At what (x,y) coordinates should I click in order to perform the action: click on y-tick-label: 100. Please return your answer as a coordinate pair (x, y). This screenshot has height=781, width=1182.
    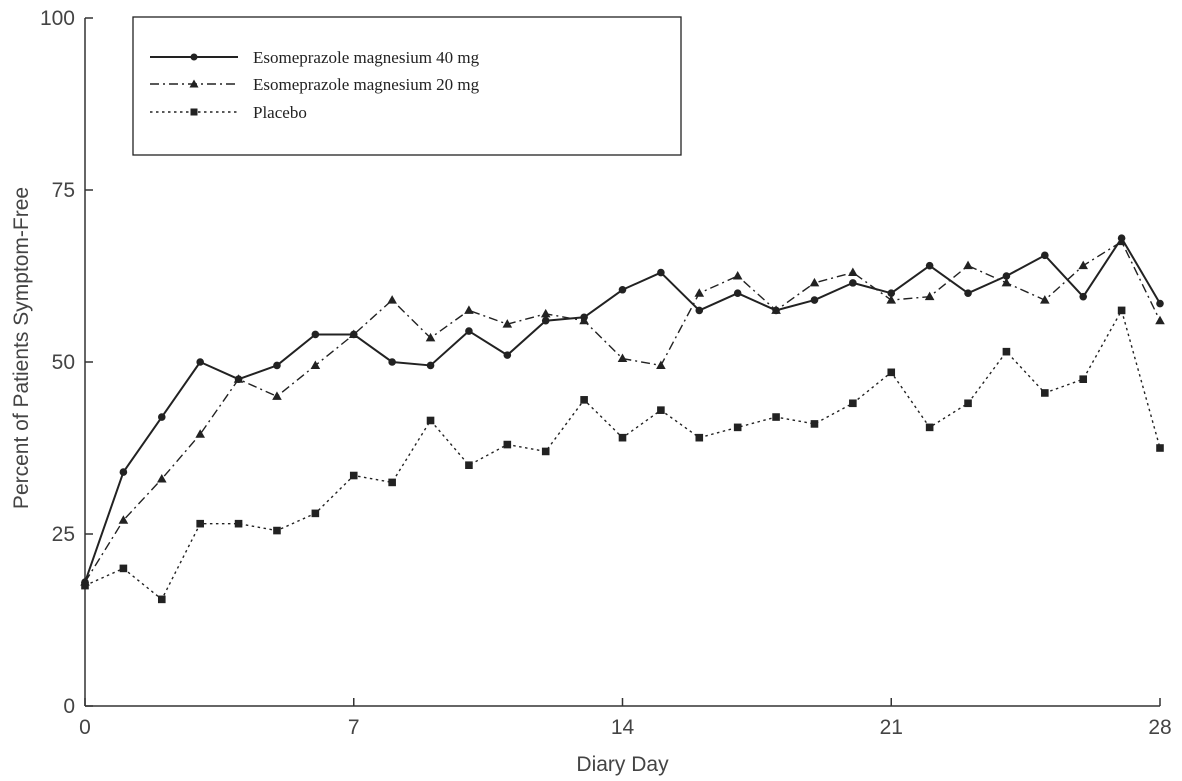
    Looking at the image, I should click on (57, 18).